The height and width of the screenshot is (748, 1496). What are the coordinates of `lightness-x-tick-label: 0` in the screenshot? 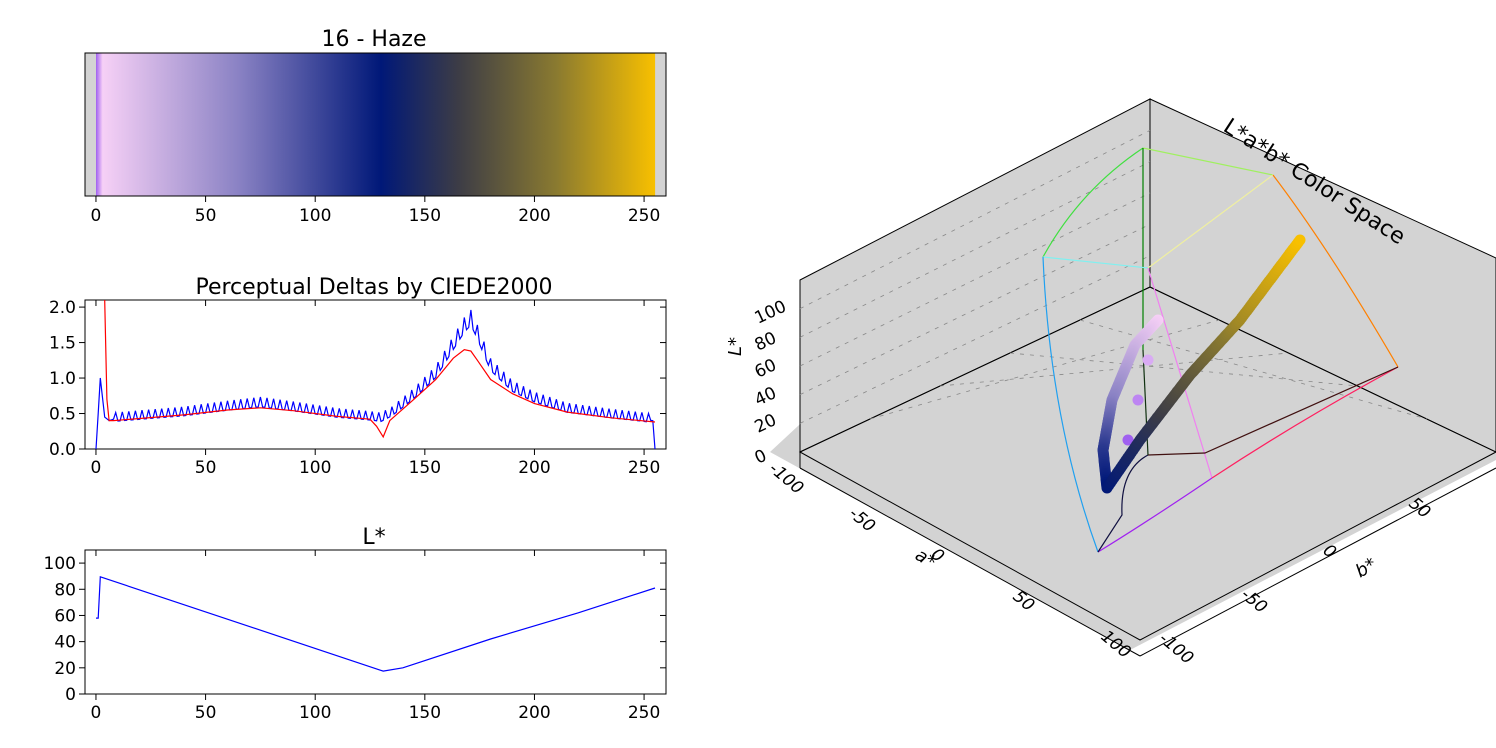 It's located at (96, 713).